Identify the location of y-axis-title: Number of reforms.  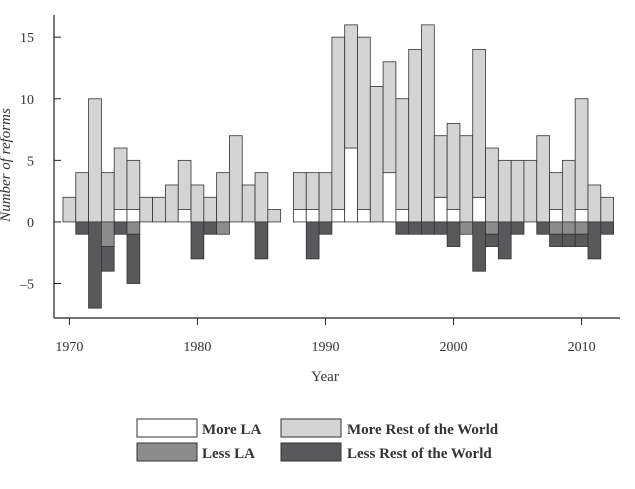
(7, 165).